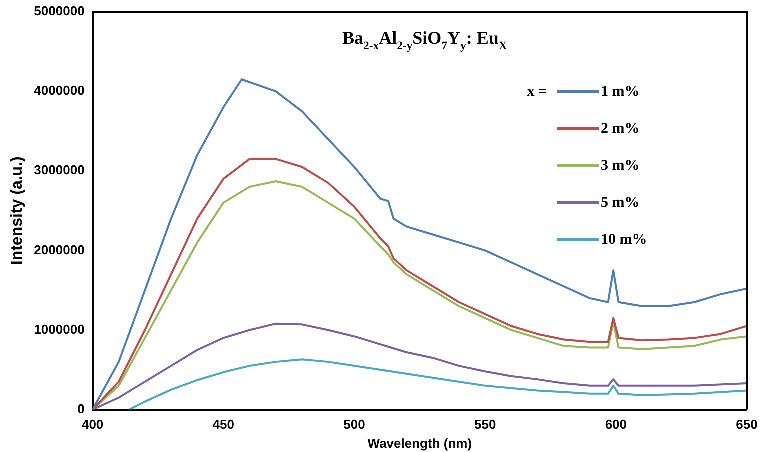  Describe the element at coordinates (616, 424) in the screenshot. I see `x-tick-label: 600` at that location.